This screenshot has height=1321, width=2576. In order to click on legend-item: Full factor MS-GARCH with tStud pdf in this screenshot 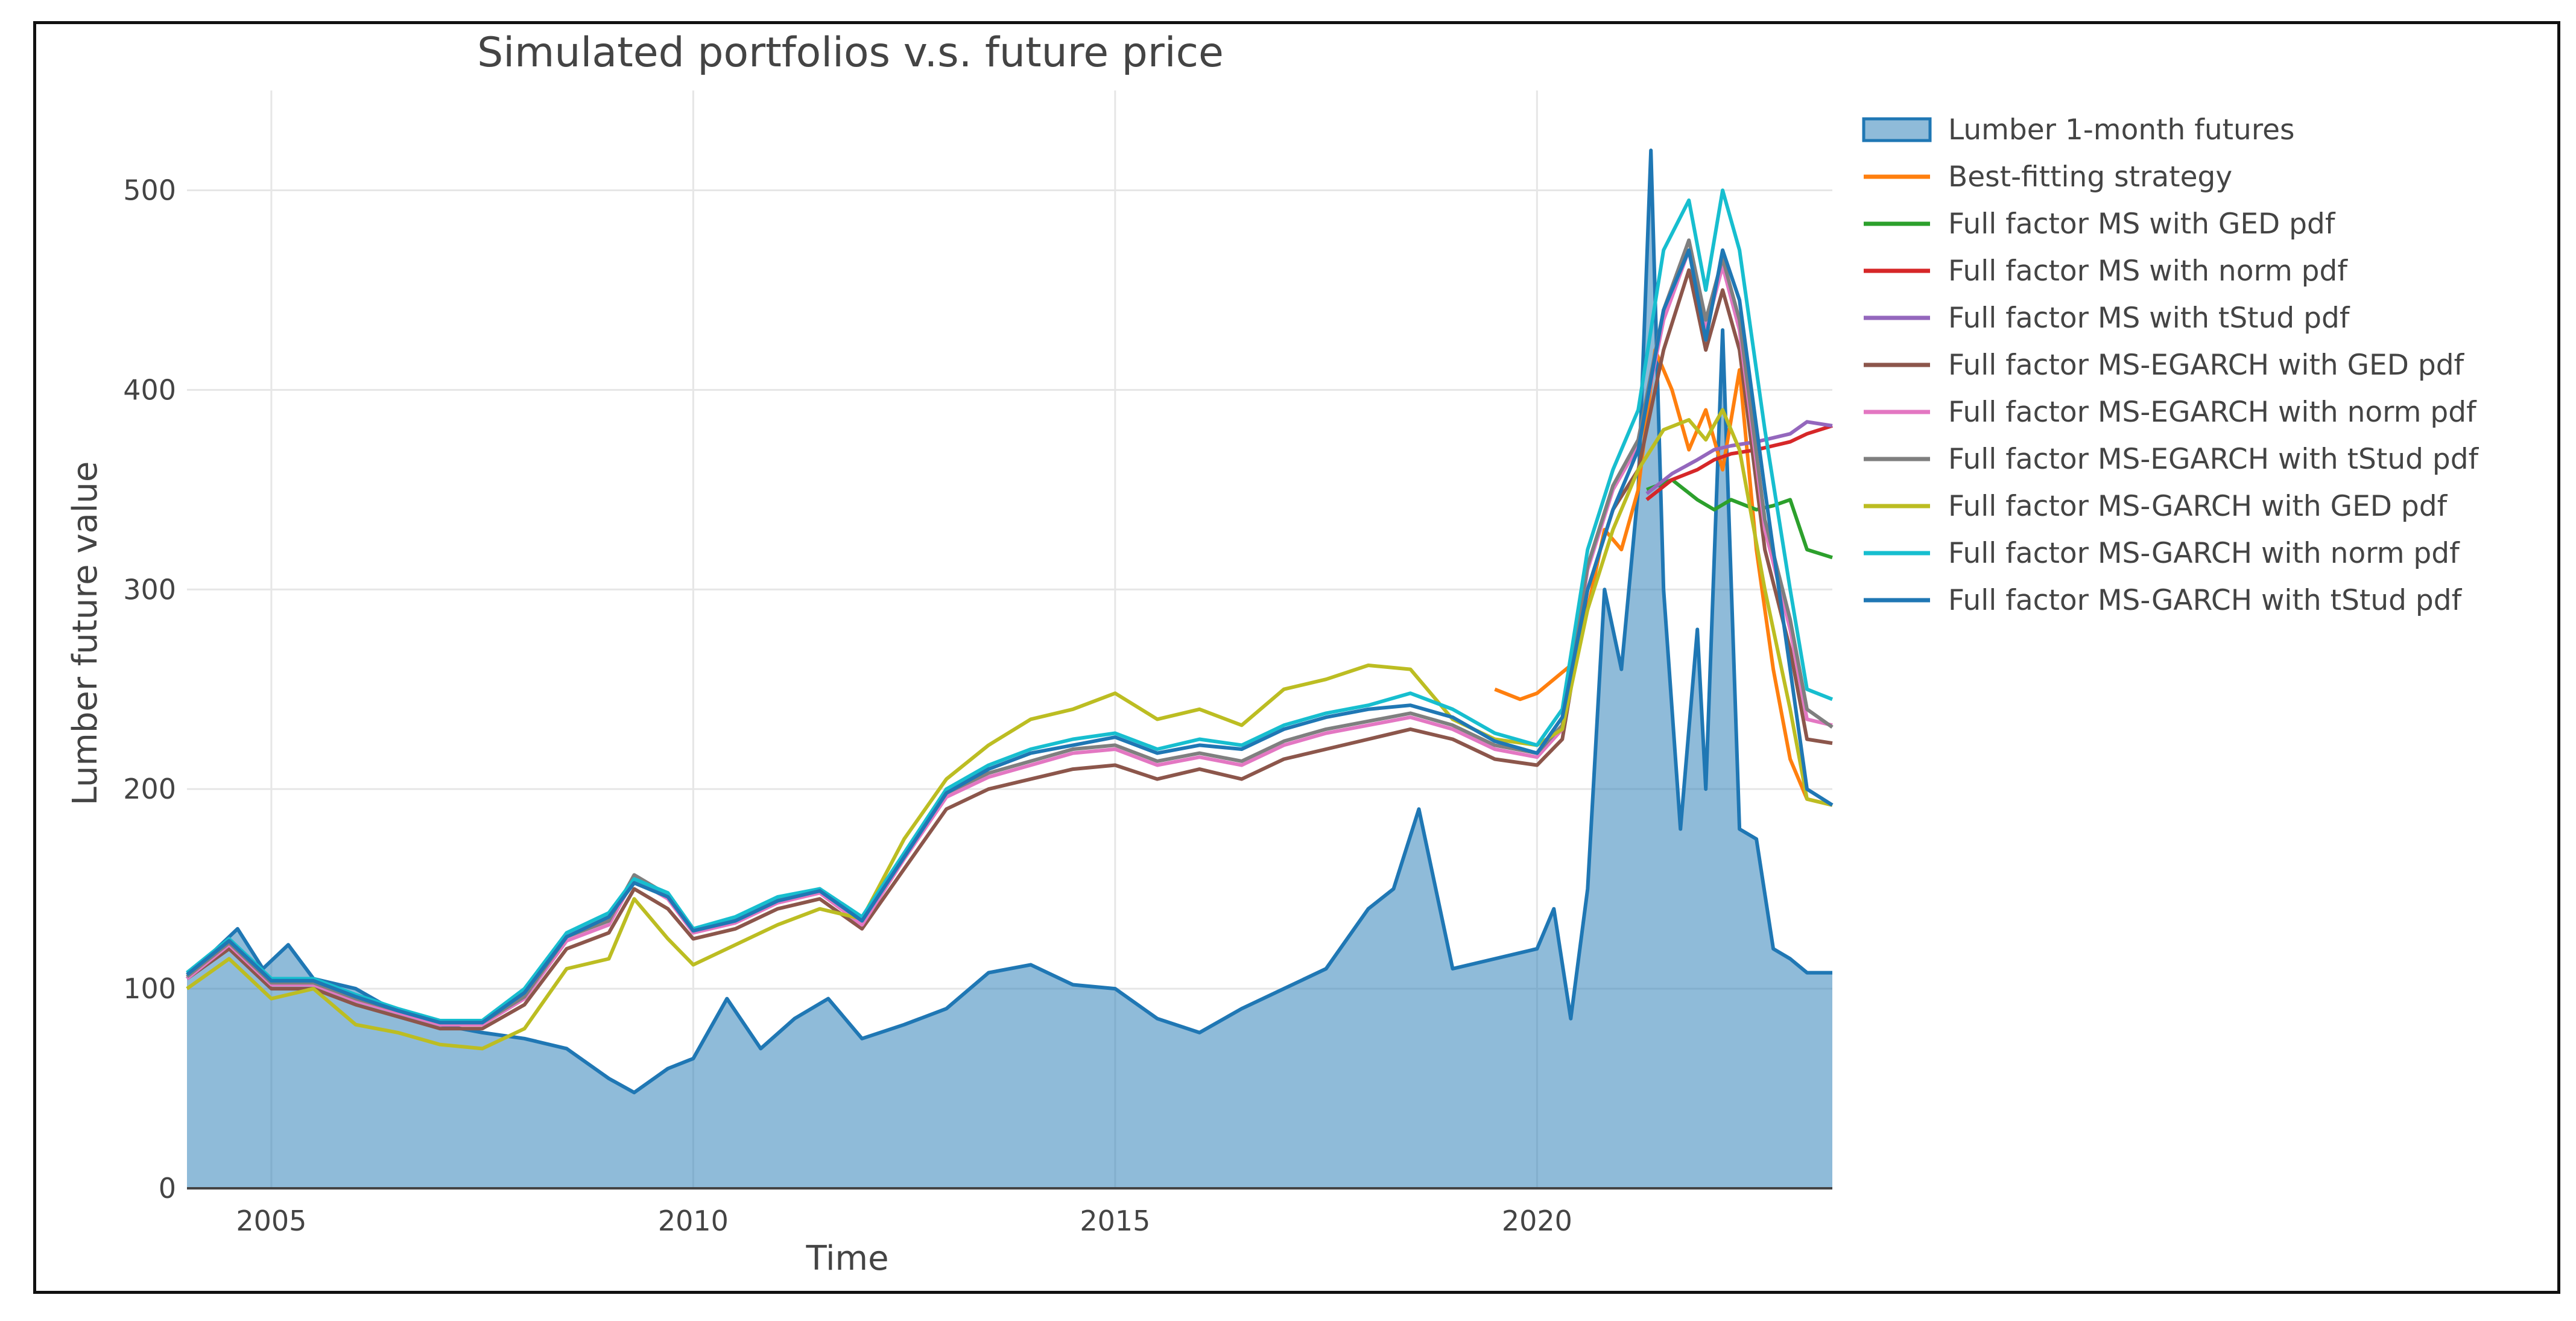, I will do `click(2163, 600)`.